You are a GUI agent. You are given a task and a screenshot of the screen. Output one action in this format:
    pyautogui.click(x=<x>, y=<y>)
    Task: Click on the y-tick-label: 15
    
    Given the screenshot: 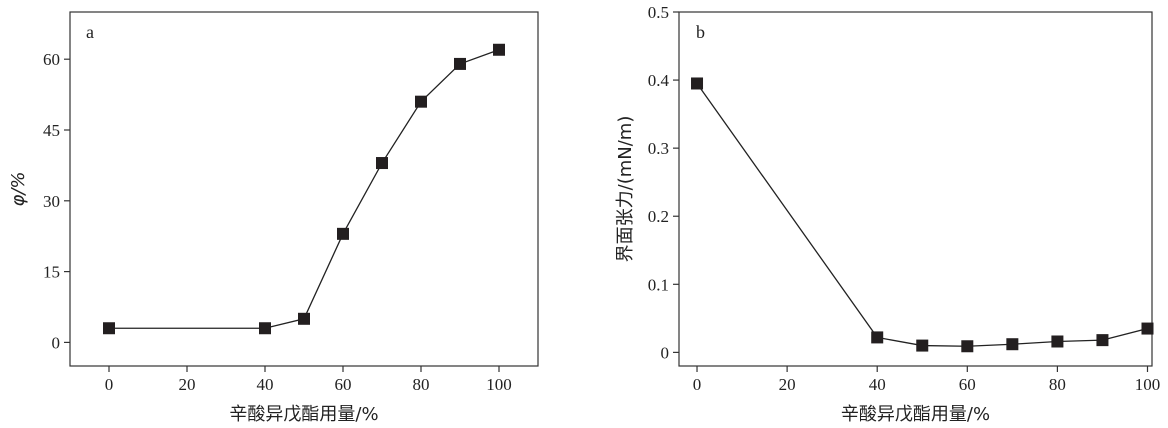 What is the action you would take?
    pyautogui.click(x=51, y=272)
    